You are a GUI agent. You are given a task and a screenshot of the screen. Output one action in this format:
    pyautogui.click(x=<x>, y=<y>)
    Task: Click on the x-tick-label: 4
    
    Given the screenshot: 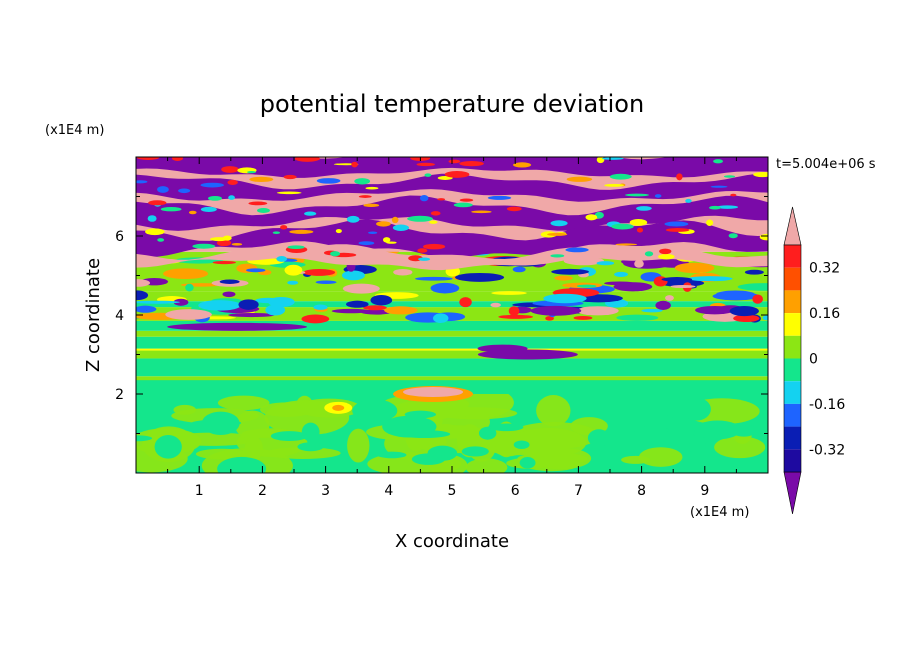 What is the action you would take?
    pyautogui.click(x=388, y=491)
    